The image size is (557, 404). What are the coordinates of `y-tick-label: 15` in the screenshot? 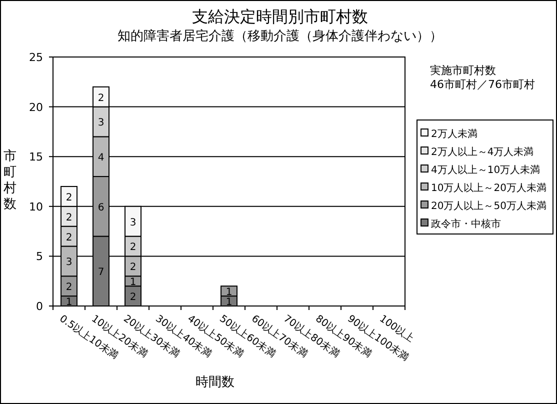 It's located at (36, 157).